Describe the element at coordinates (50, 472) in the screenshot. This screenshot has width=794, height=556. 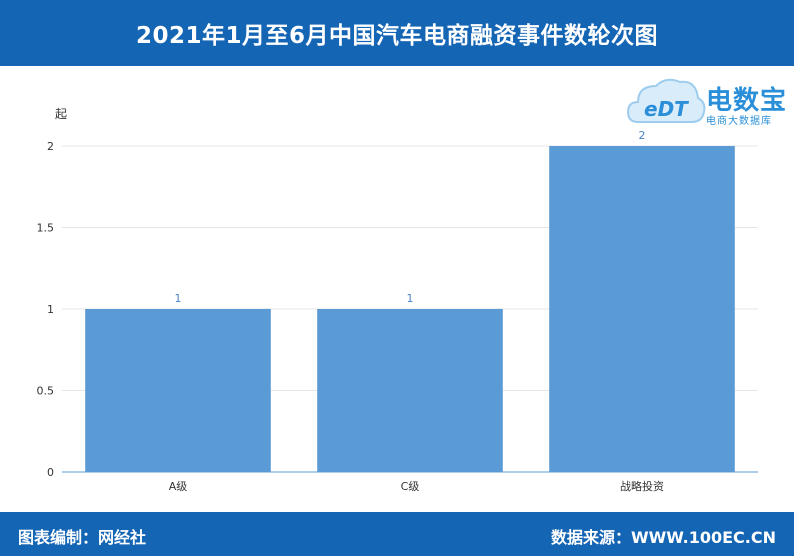
I see `y-tick-label: 0` at that location.